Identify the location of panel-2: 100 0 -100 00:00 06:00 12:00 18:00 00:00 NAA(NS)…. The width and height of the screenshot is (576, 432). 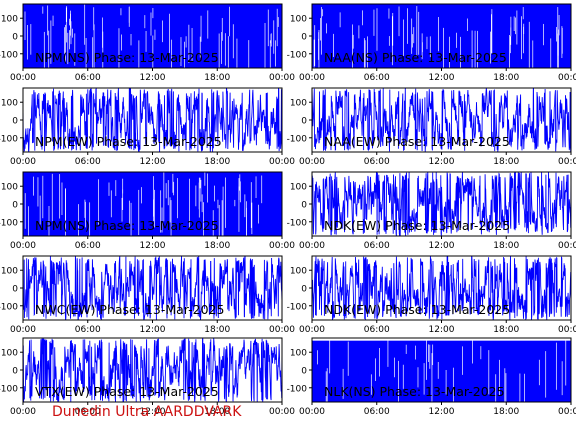
(431, 43).